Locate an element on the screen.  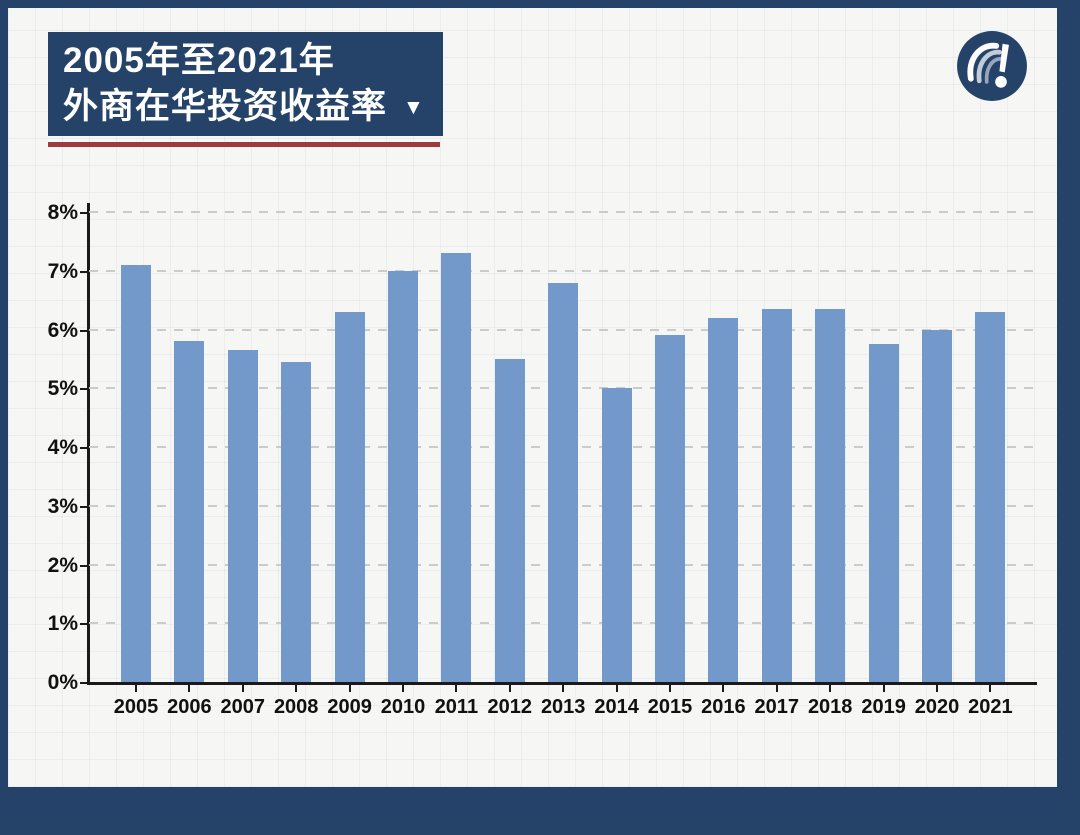
bar-2018 is located at coordinates (830, 495).